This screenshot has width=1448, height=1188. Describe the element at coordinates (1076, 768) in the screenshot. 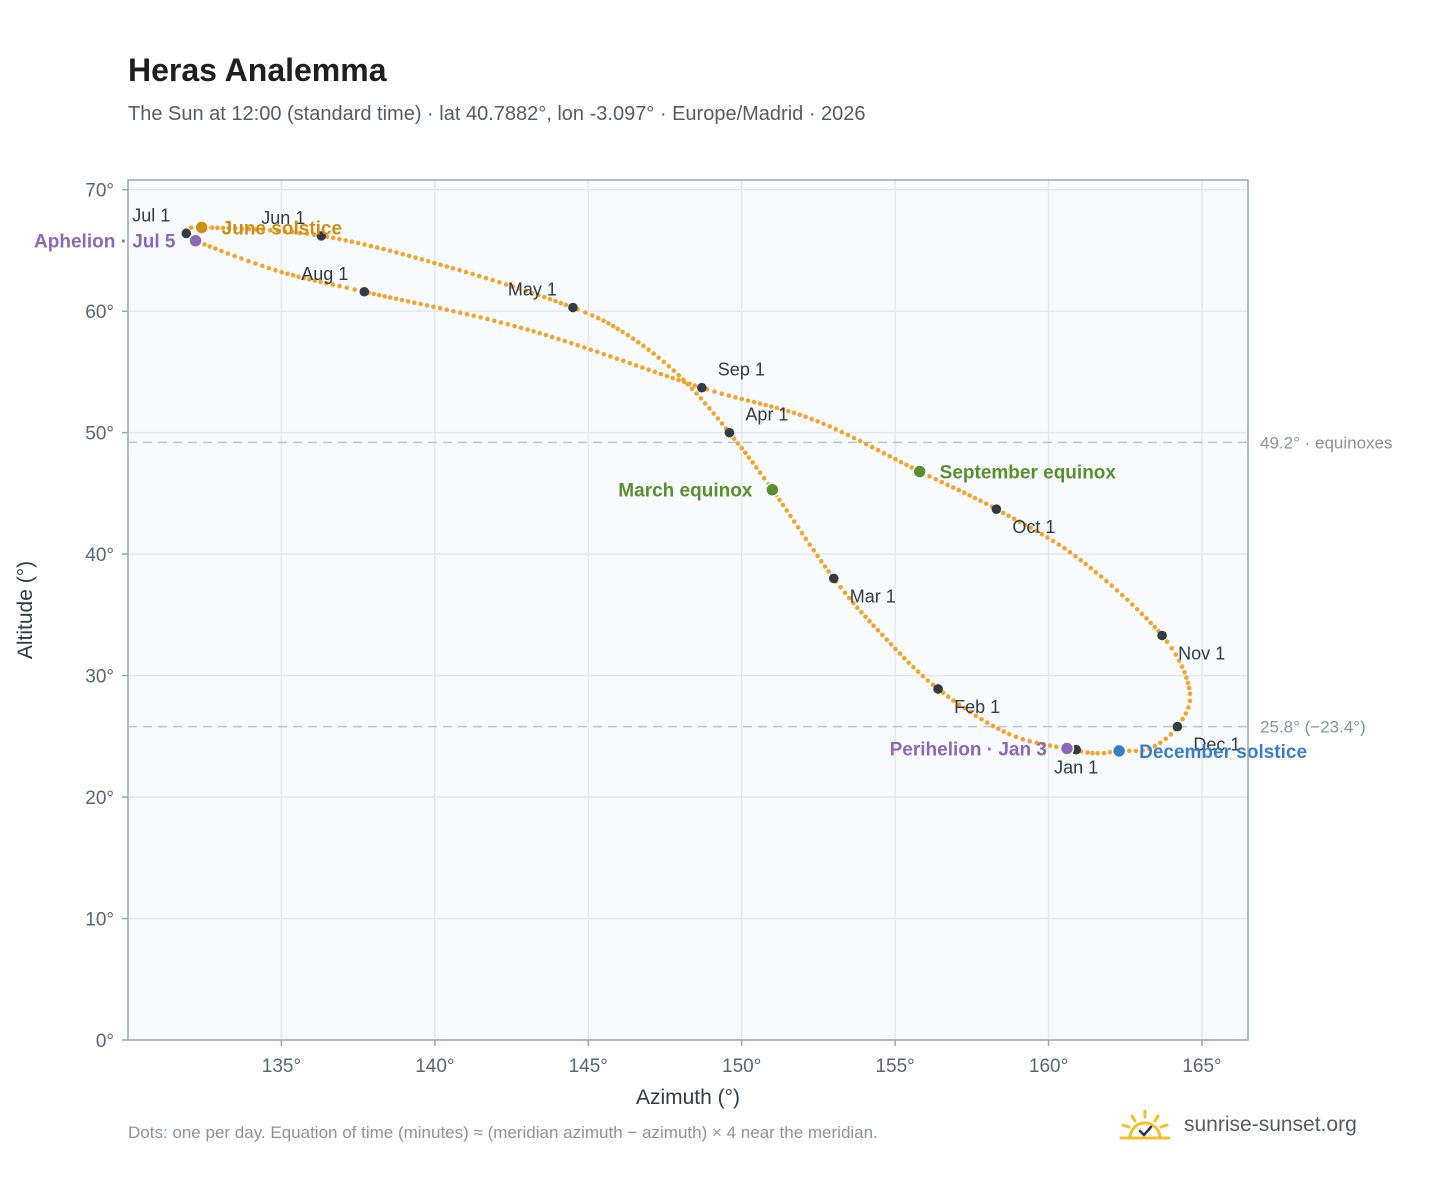

I see `month-label: Jan 1` at that location.